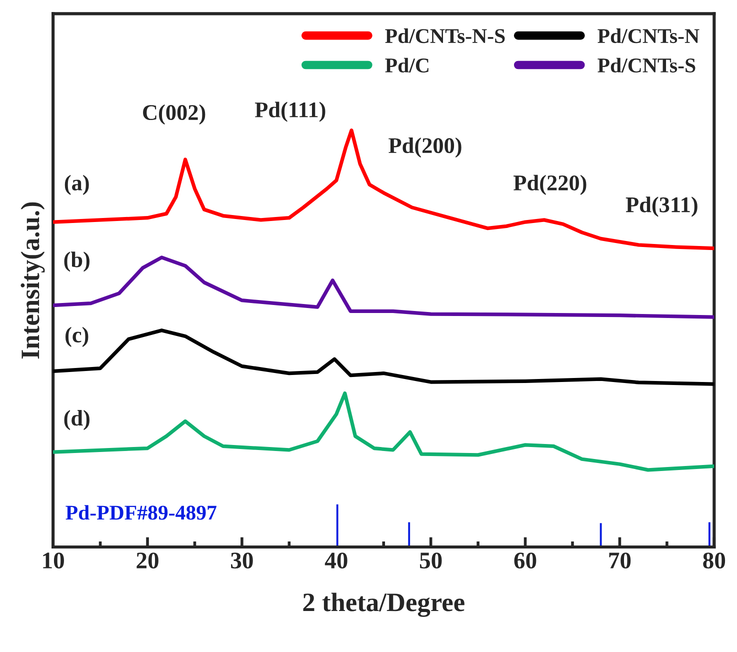 This screenshot has height=652, width=737. What do you see at coordinates (620, 560) in the screenshot?
I see `x-tick-label: 70` at bounding box center [620, 560].